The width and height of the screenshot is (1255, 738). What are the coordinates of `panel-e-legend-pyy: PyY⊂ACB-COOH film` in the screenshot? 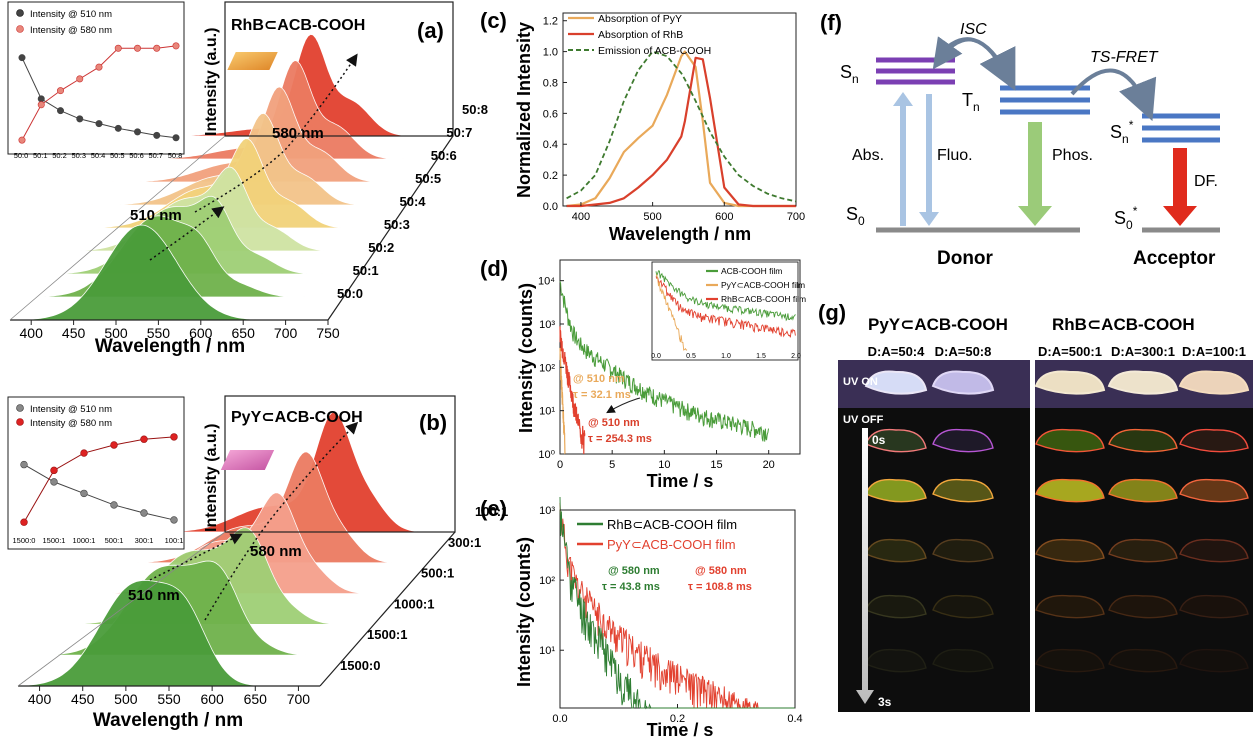 It's located at (671, 544).